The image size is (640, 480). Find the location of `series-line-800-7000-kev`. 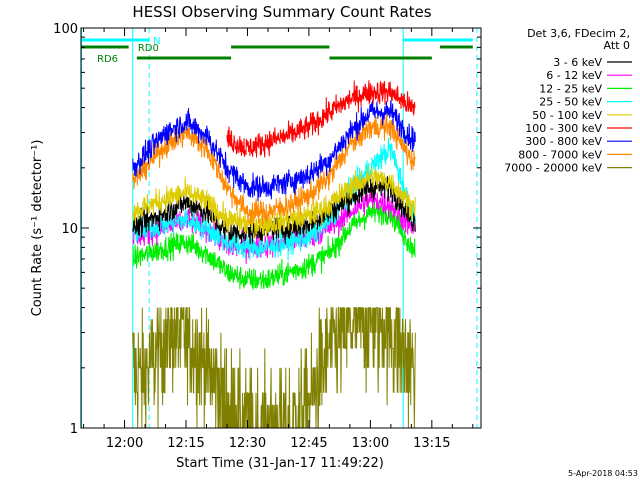

series-line-800-7000-kev is located at coordinates (274, 170).